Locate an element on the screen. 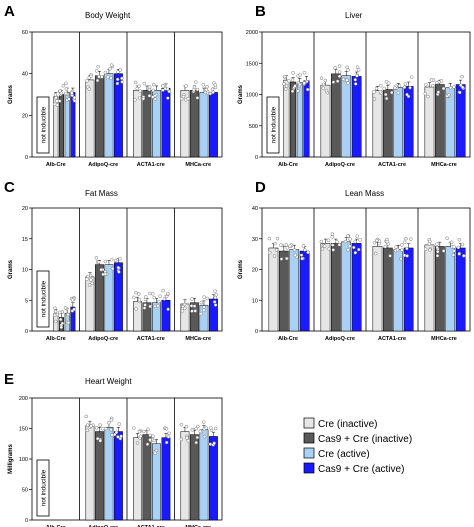 Image resolution: width=474 pixels, height=527 pixels. not-inducible-label: not inducible is located at coordinates (273, 124).